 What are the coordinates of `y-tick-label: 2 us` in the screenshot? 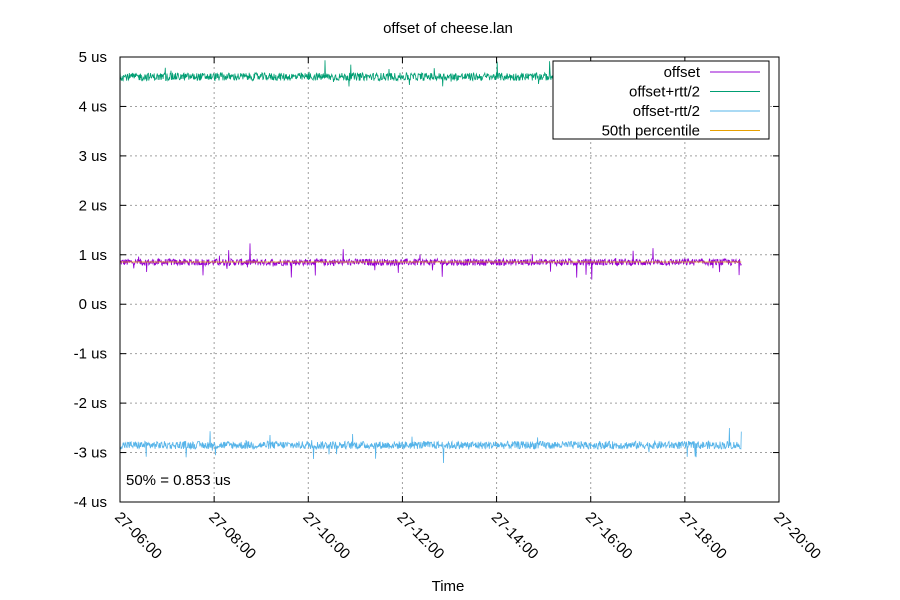 It's located at (93, 205).